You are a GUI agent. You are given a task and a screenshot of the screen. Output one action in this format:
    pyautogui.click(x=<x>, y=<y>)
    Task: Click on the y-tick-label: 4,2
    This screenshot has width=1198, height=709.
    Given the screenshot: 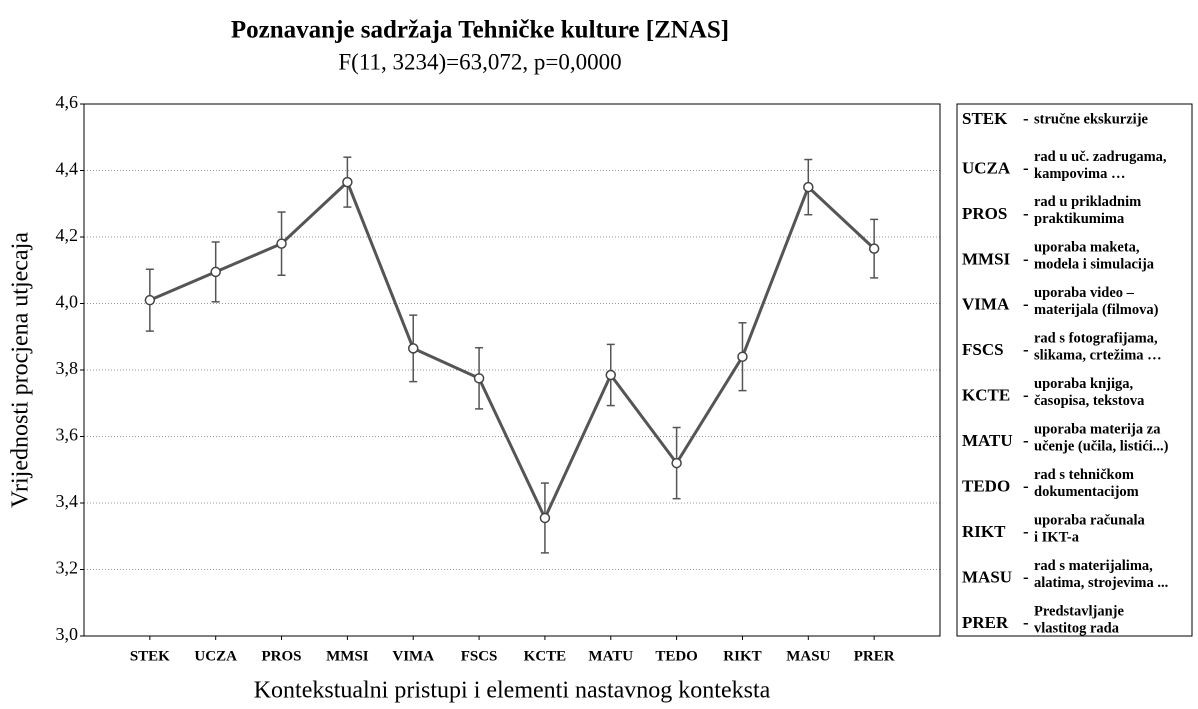 What is the action you would take?
    pyautogui.click(x=67, y=235)
    